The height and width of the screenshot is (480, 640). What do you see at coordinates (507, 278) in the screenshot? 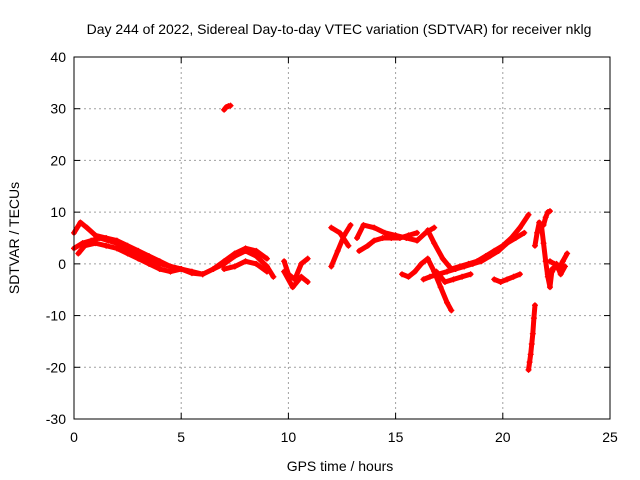
I see `series-arc-p` at bounding box center [507, 278].